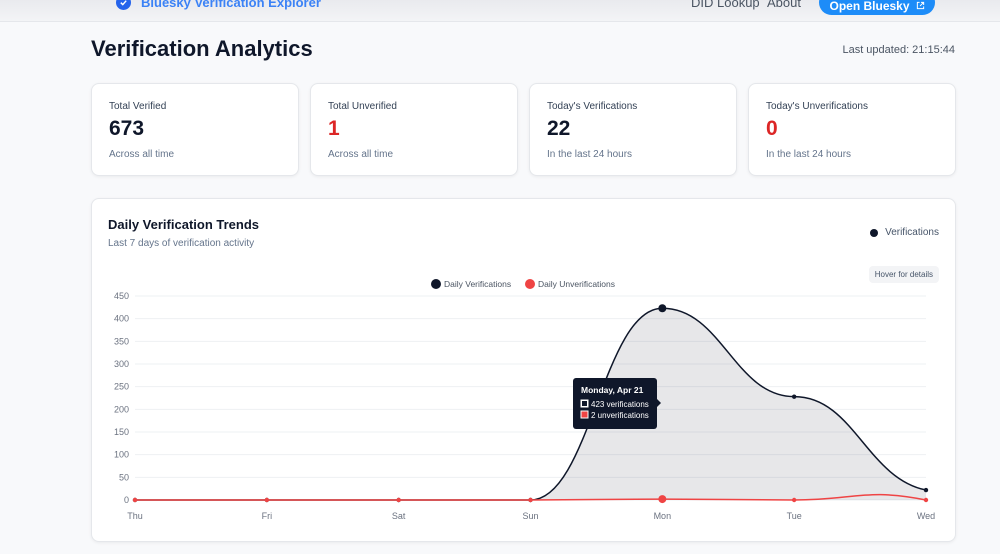  What do you see at coordinates (362, 106) in the screenshot?
I see `stat-label: Total Unverified` at bounding box center [362, 106].